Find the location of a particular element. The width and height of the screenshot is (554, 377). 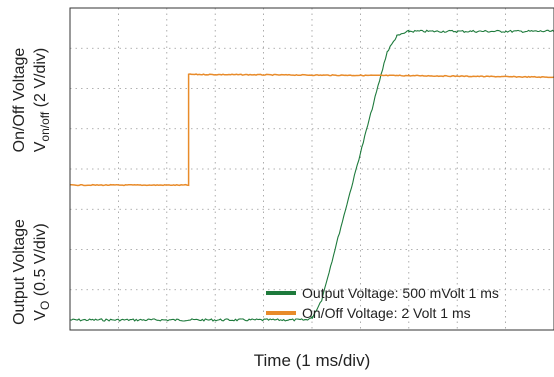

y-axis-label-onoff-line2: Von/off (2 V/div) is located at coordinates (42, 100).